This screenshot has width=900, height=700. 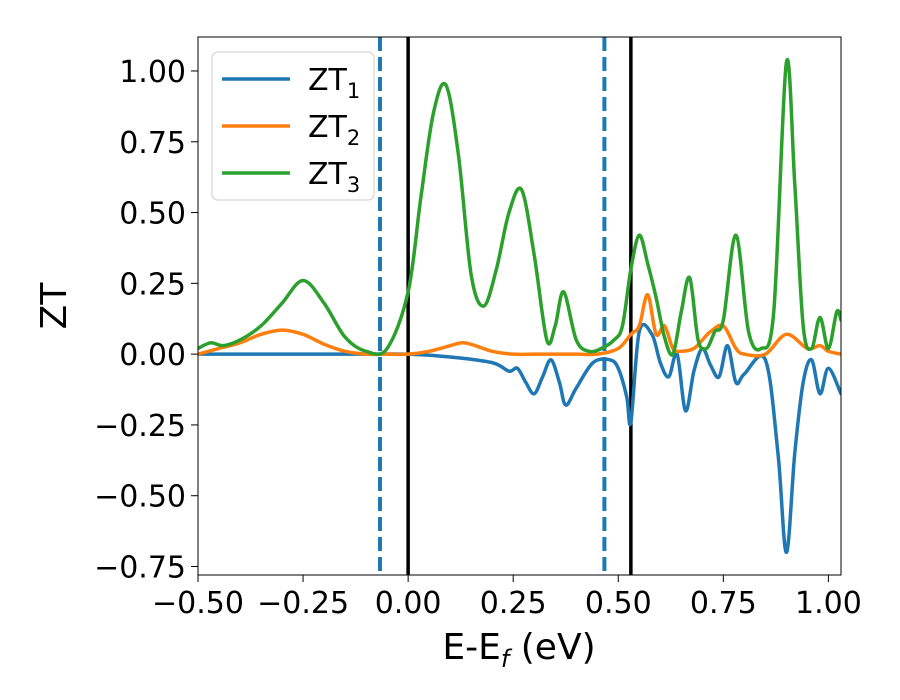 I want to click on y-tick-label: 0.25, so click(x=152, y=284).